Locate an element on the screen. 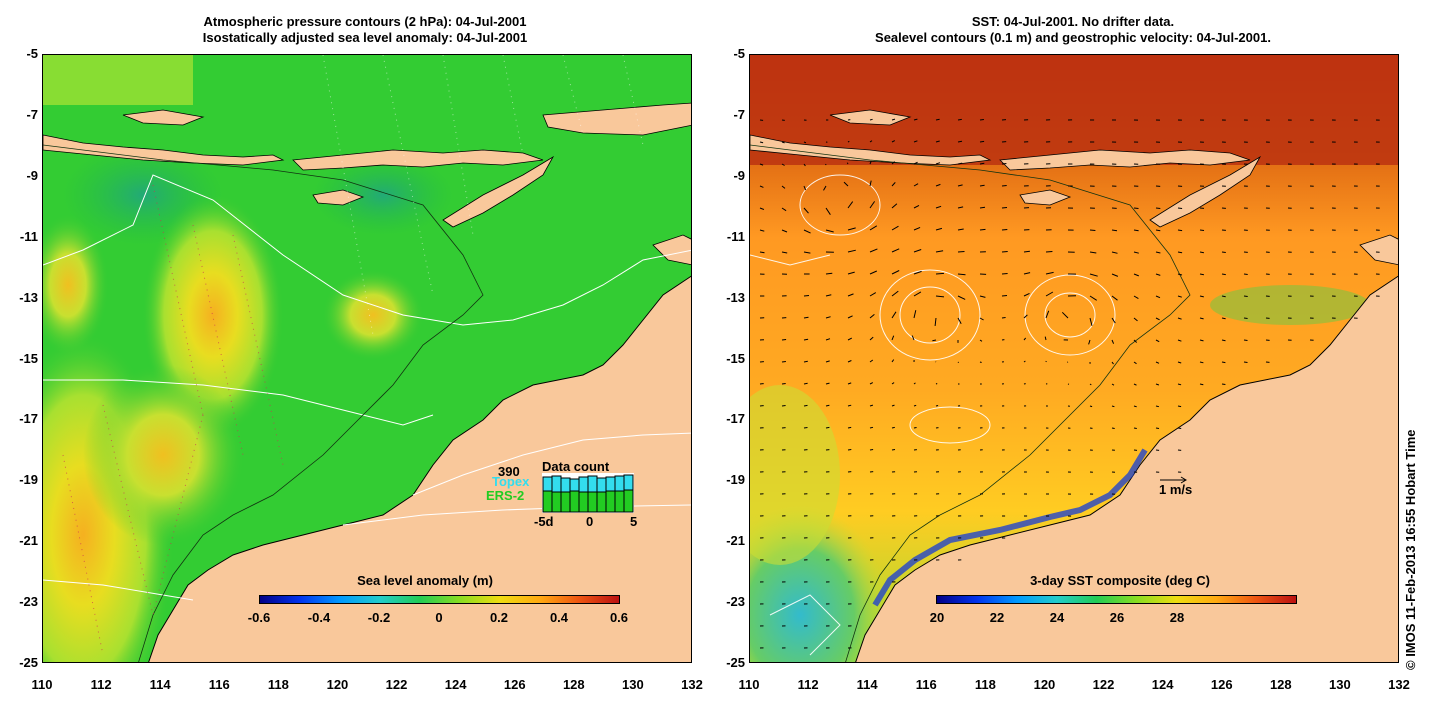 Image resolution: width=1440 pixels, height=710 pixels. right-y-tick: -7 is located at coordinates (739, 114).